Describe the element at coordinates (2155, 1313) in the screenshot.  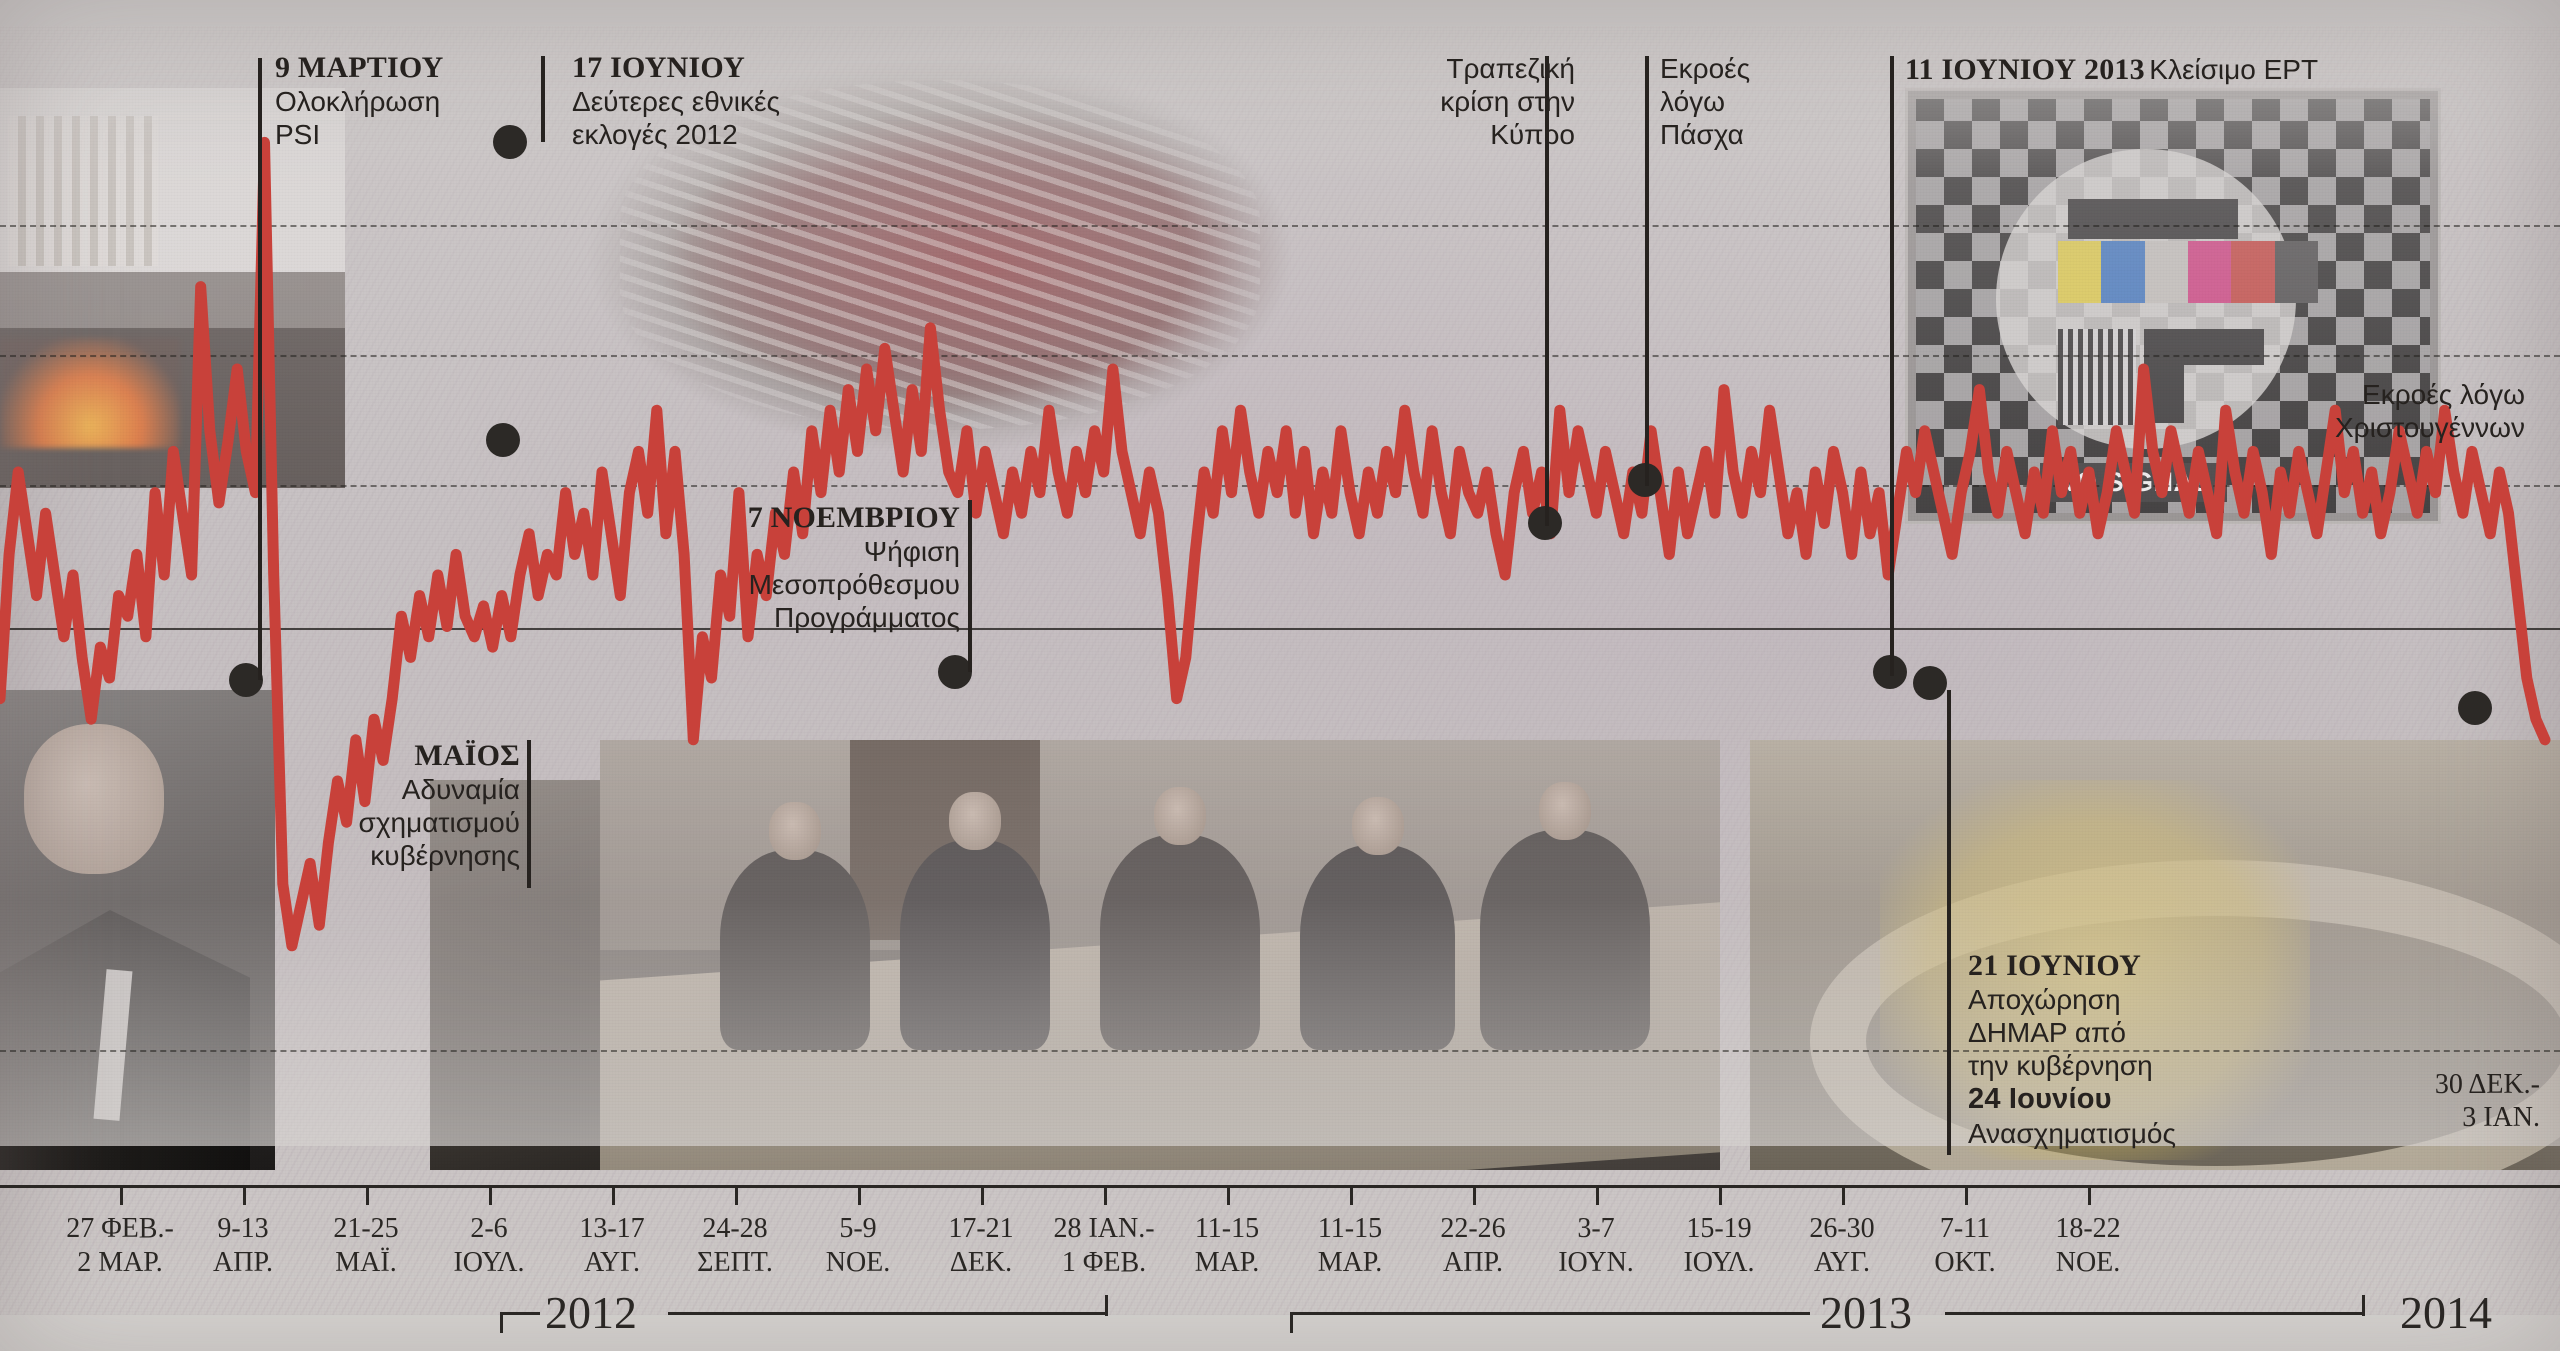
I see `year-rule-2013-right` at that location.